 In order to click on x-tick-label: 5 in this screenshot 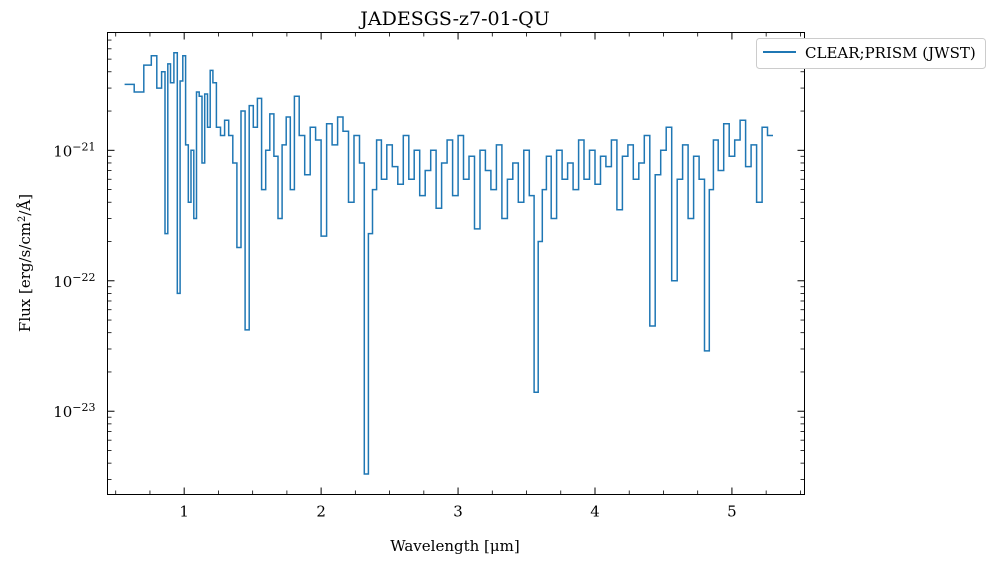, I will do `click(732, 512)`.